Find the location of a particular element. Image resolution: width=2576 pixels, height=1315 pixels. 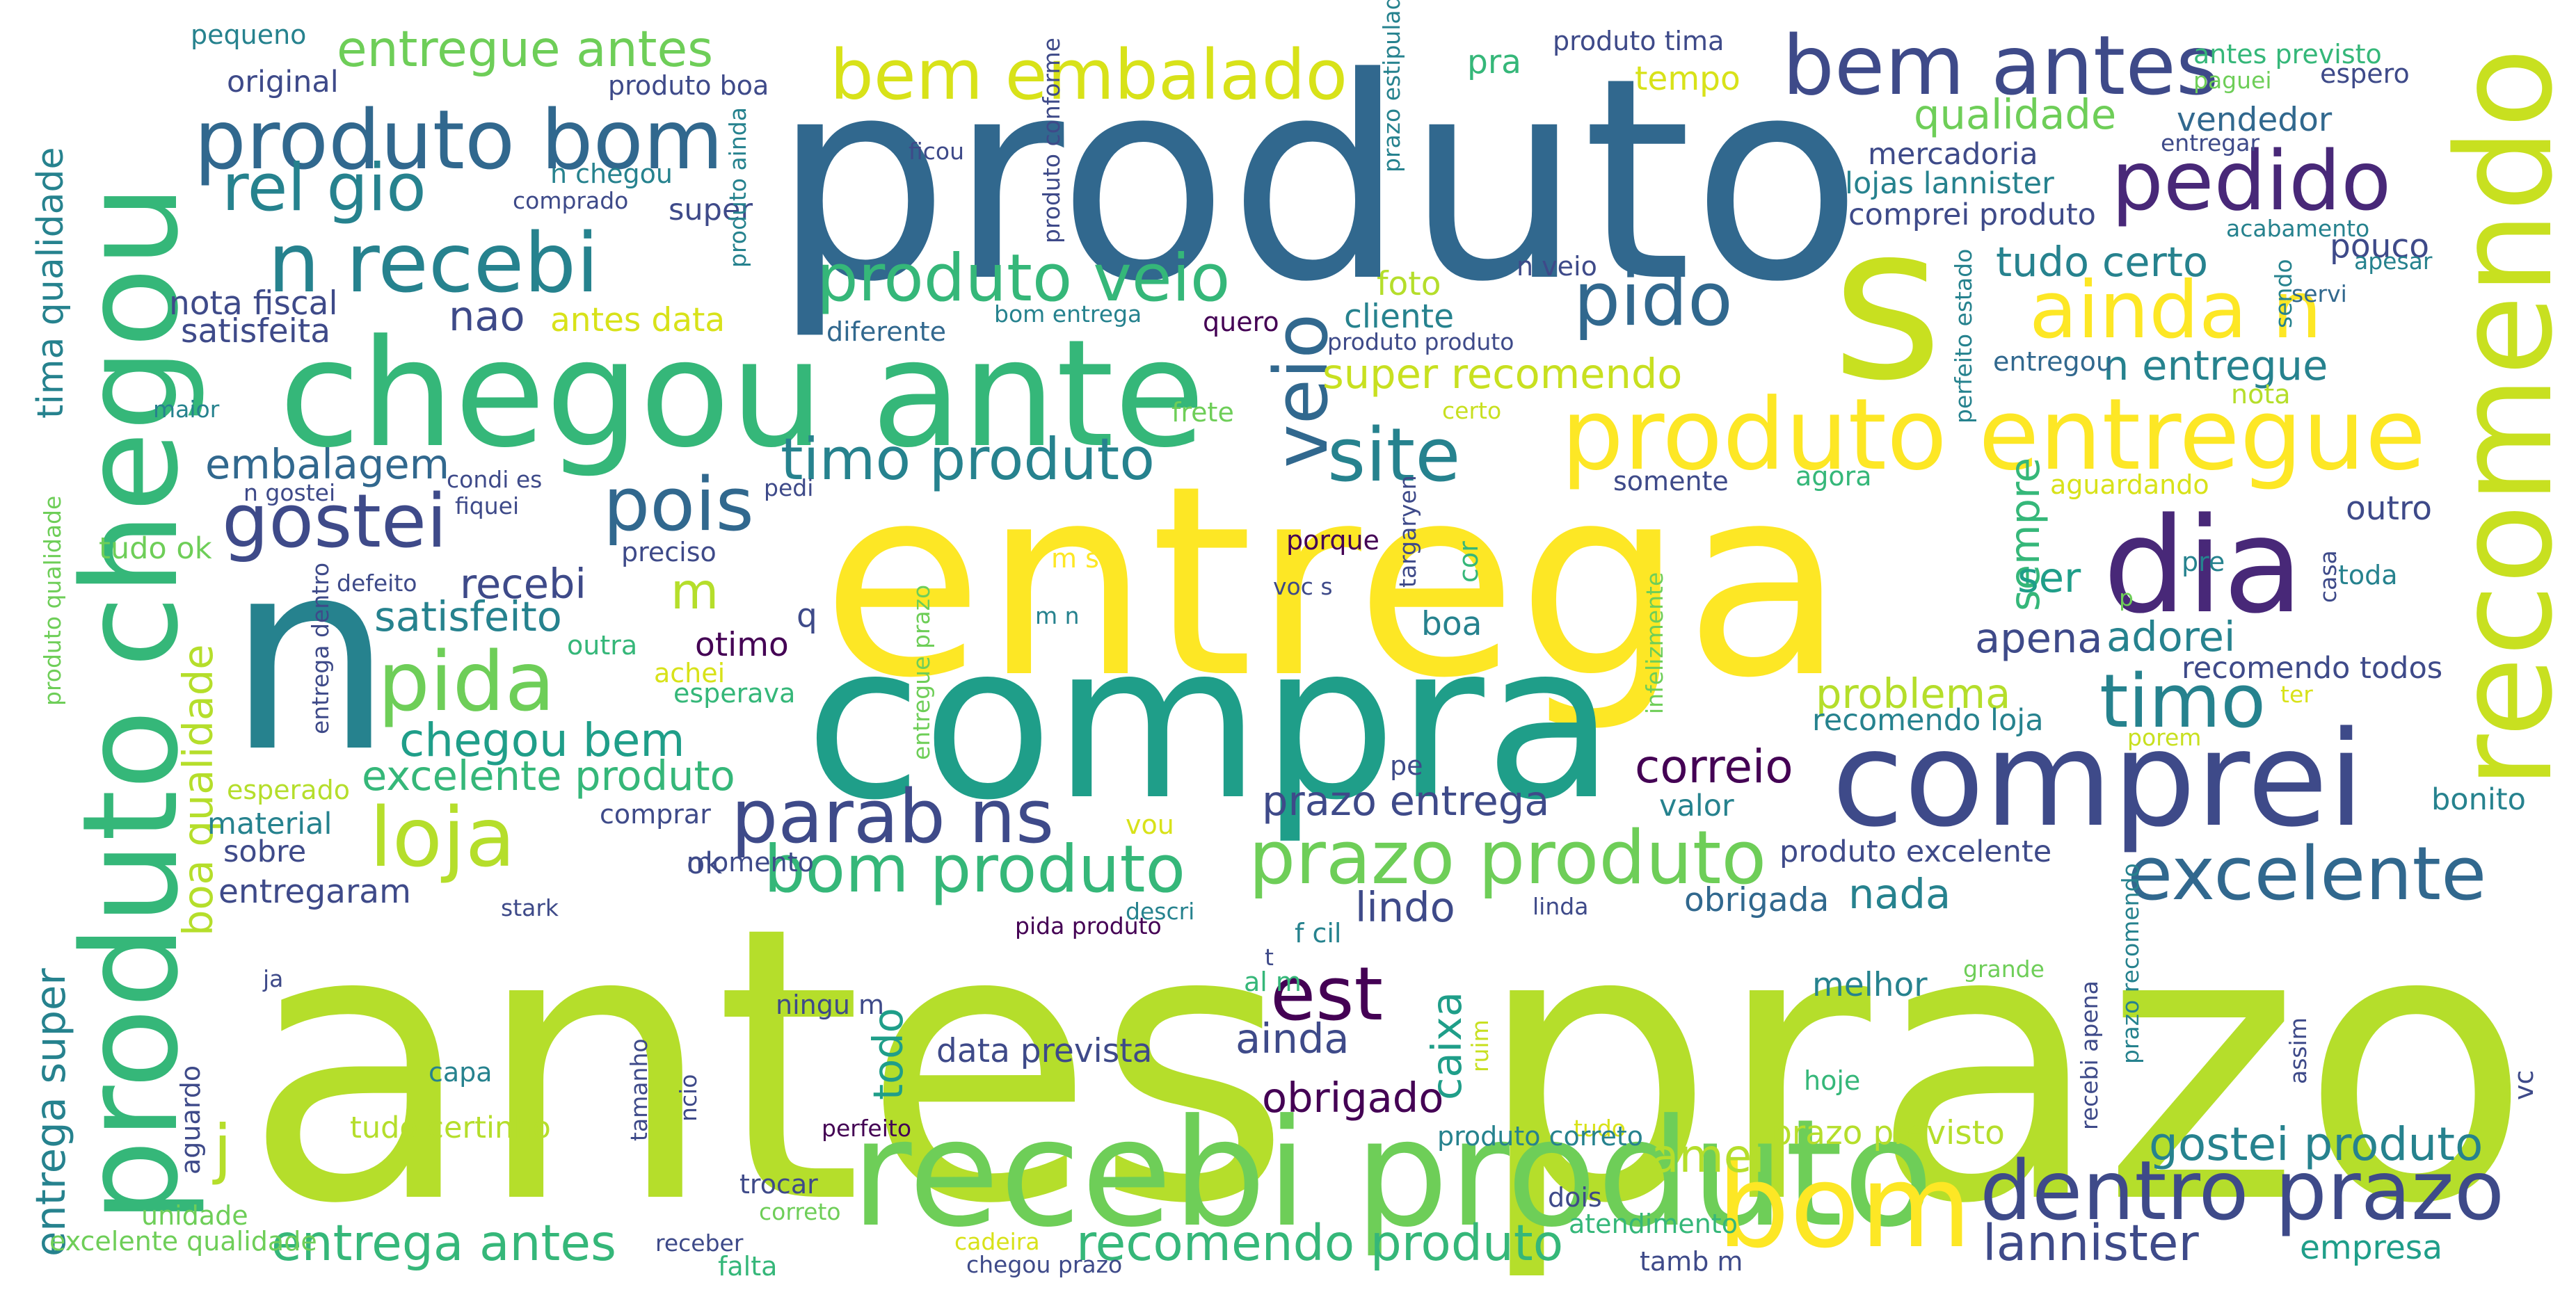

word-frete: frete is located at coordinates (1202, 412).